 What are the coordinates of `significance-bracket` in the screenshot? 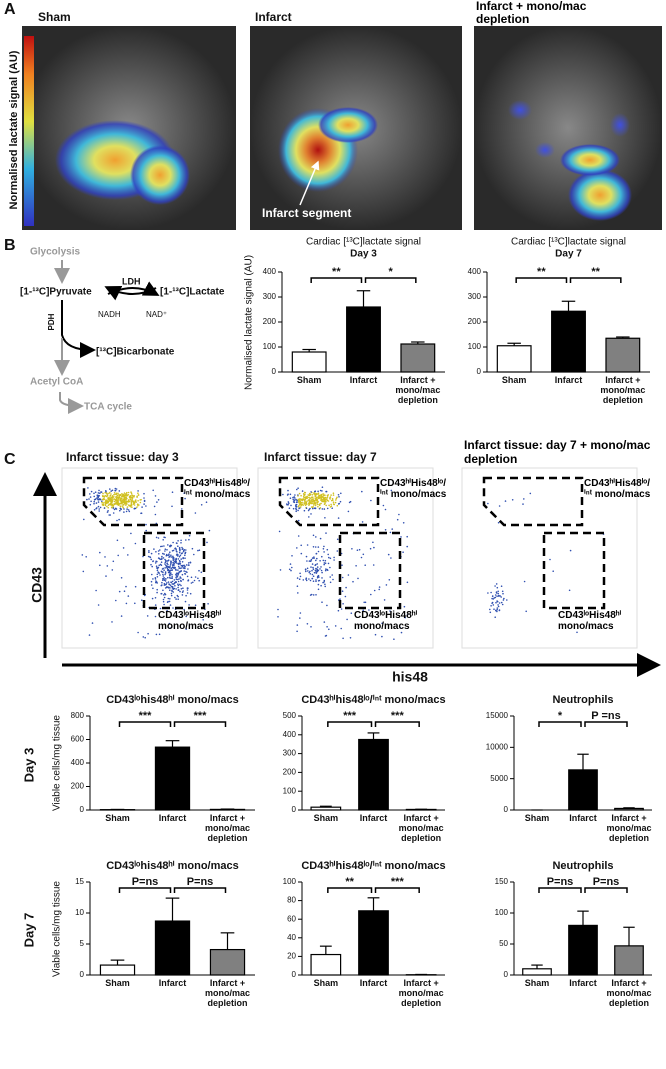 It's located at (200, 890).